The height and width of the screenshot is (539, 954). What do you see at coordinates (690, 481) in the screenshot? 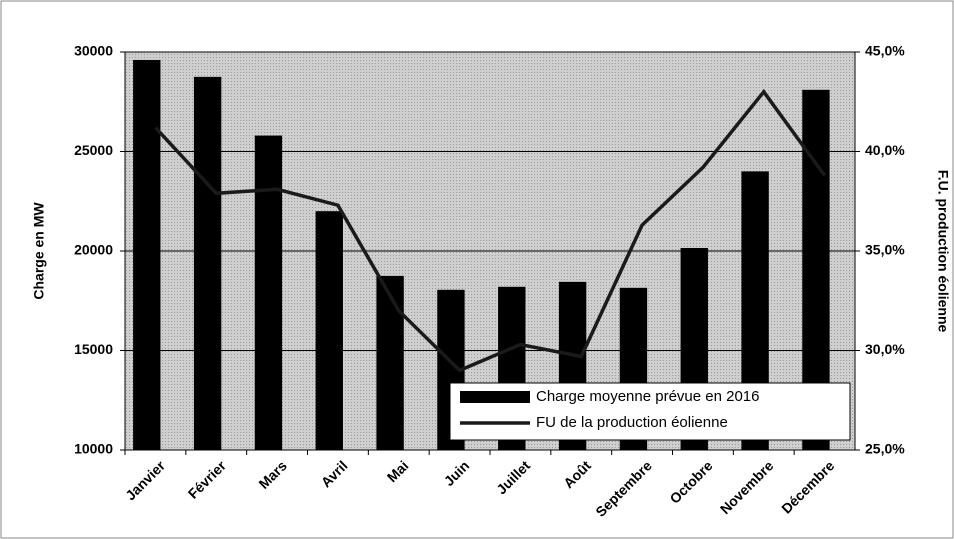
I see `x-tick-label: Octobre` at bounding box center [690, 481].